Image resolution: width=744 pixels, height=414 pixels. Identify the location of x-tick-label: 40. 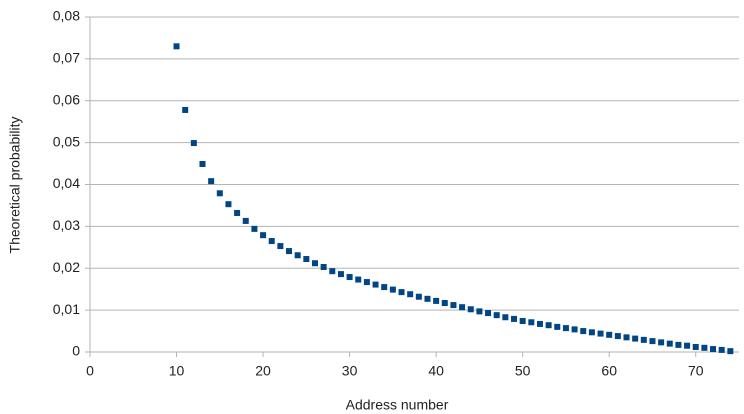
(436, 371).